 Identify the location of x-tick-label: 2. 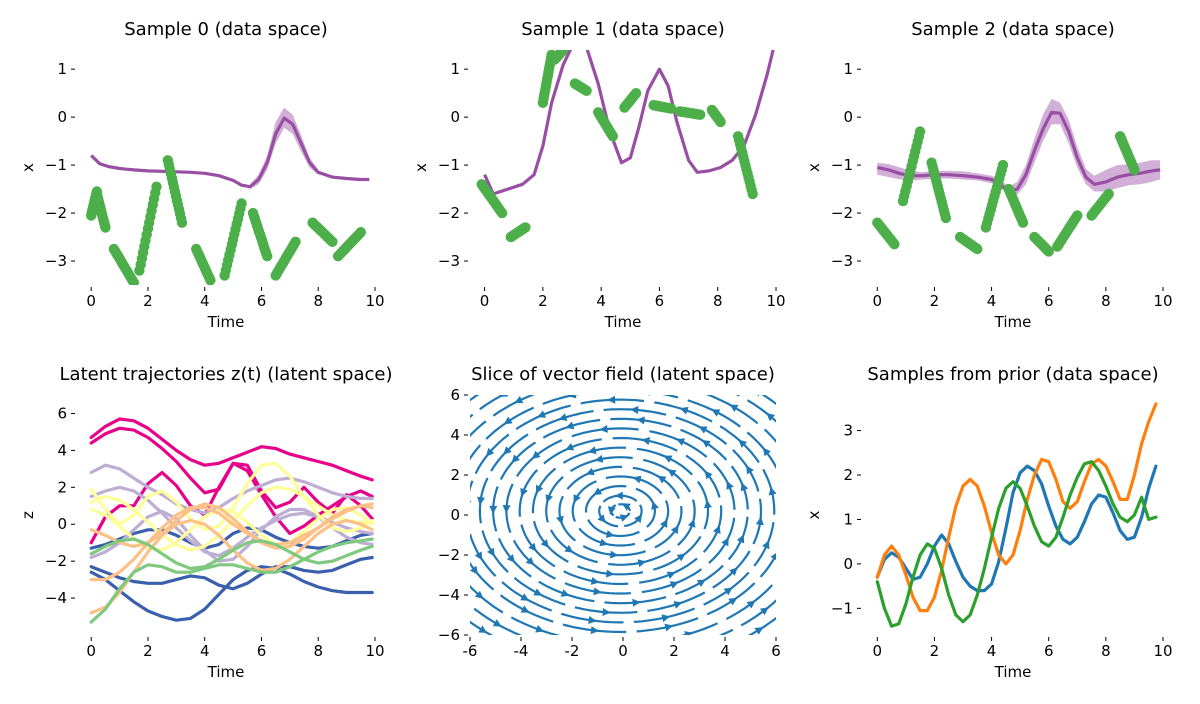
(935, 651).